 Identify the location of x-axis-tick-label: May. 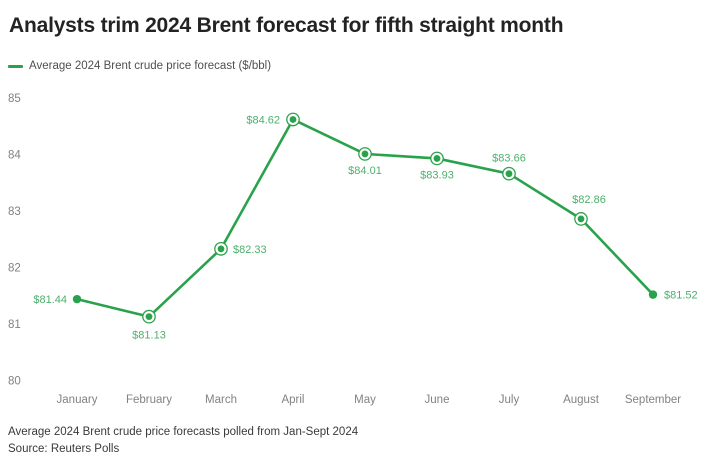
(365, 400).